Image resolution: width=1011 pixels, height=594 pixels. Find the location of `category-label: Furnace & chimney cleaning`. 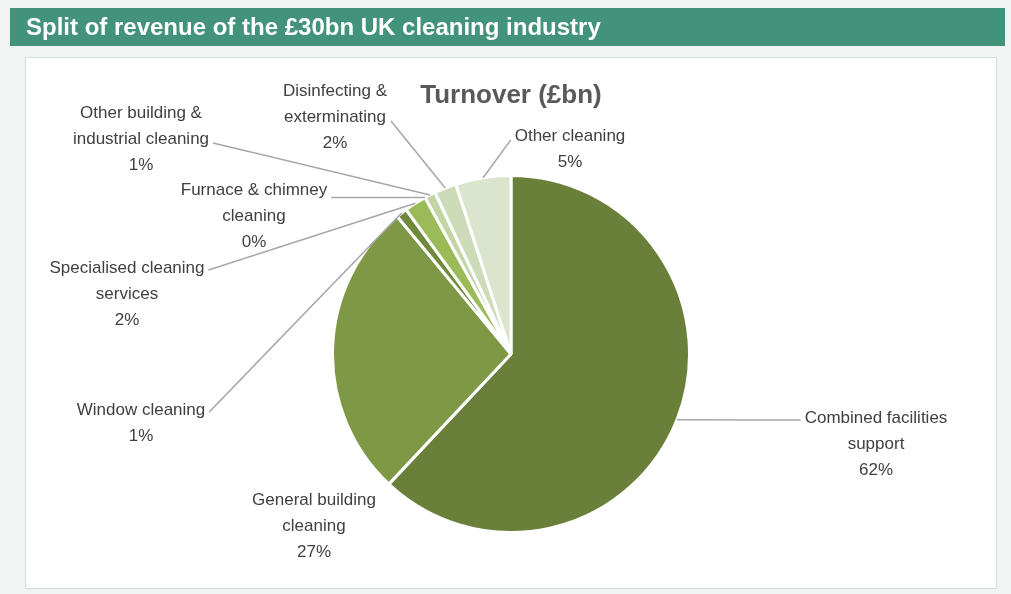

category-label: Furnace & chimney cleaning is located at coordinates (254, 203).